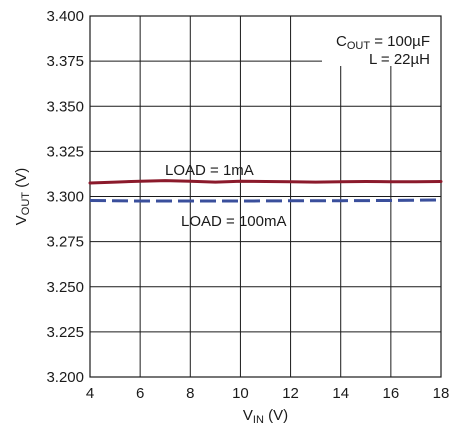 This screenshot has width=454, height=425. I want to click on y-tick-label: 3.325, so click(65, 151).